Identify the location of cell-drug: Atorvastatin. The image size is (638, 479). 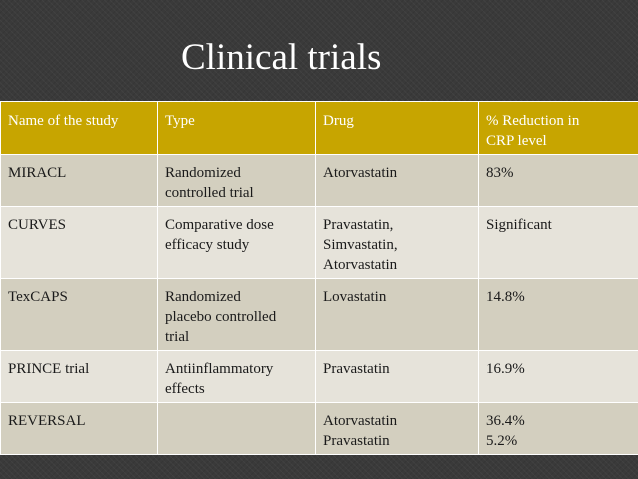
(397, 180).